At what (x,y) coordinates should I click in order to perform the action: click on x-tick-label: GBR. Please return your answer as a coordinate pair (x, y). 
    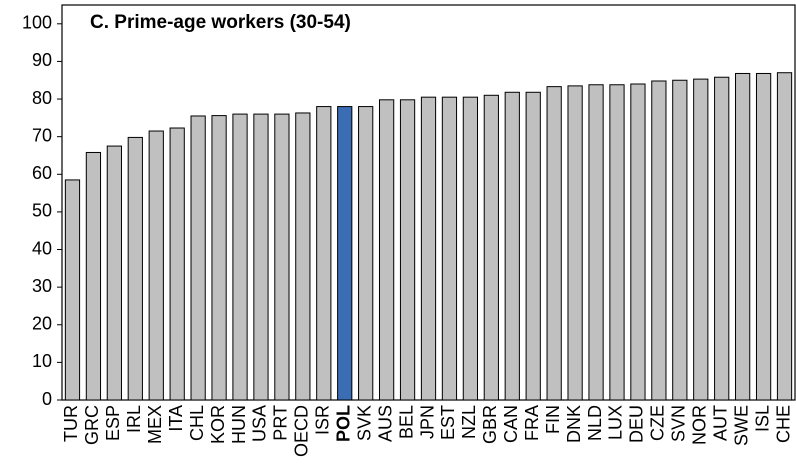
    Looking at the image, I should click on (490, 424).